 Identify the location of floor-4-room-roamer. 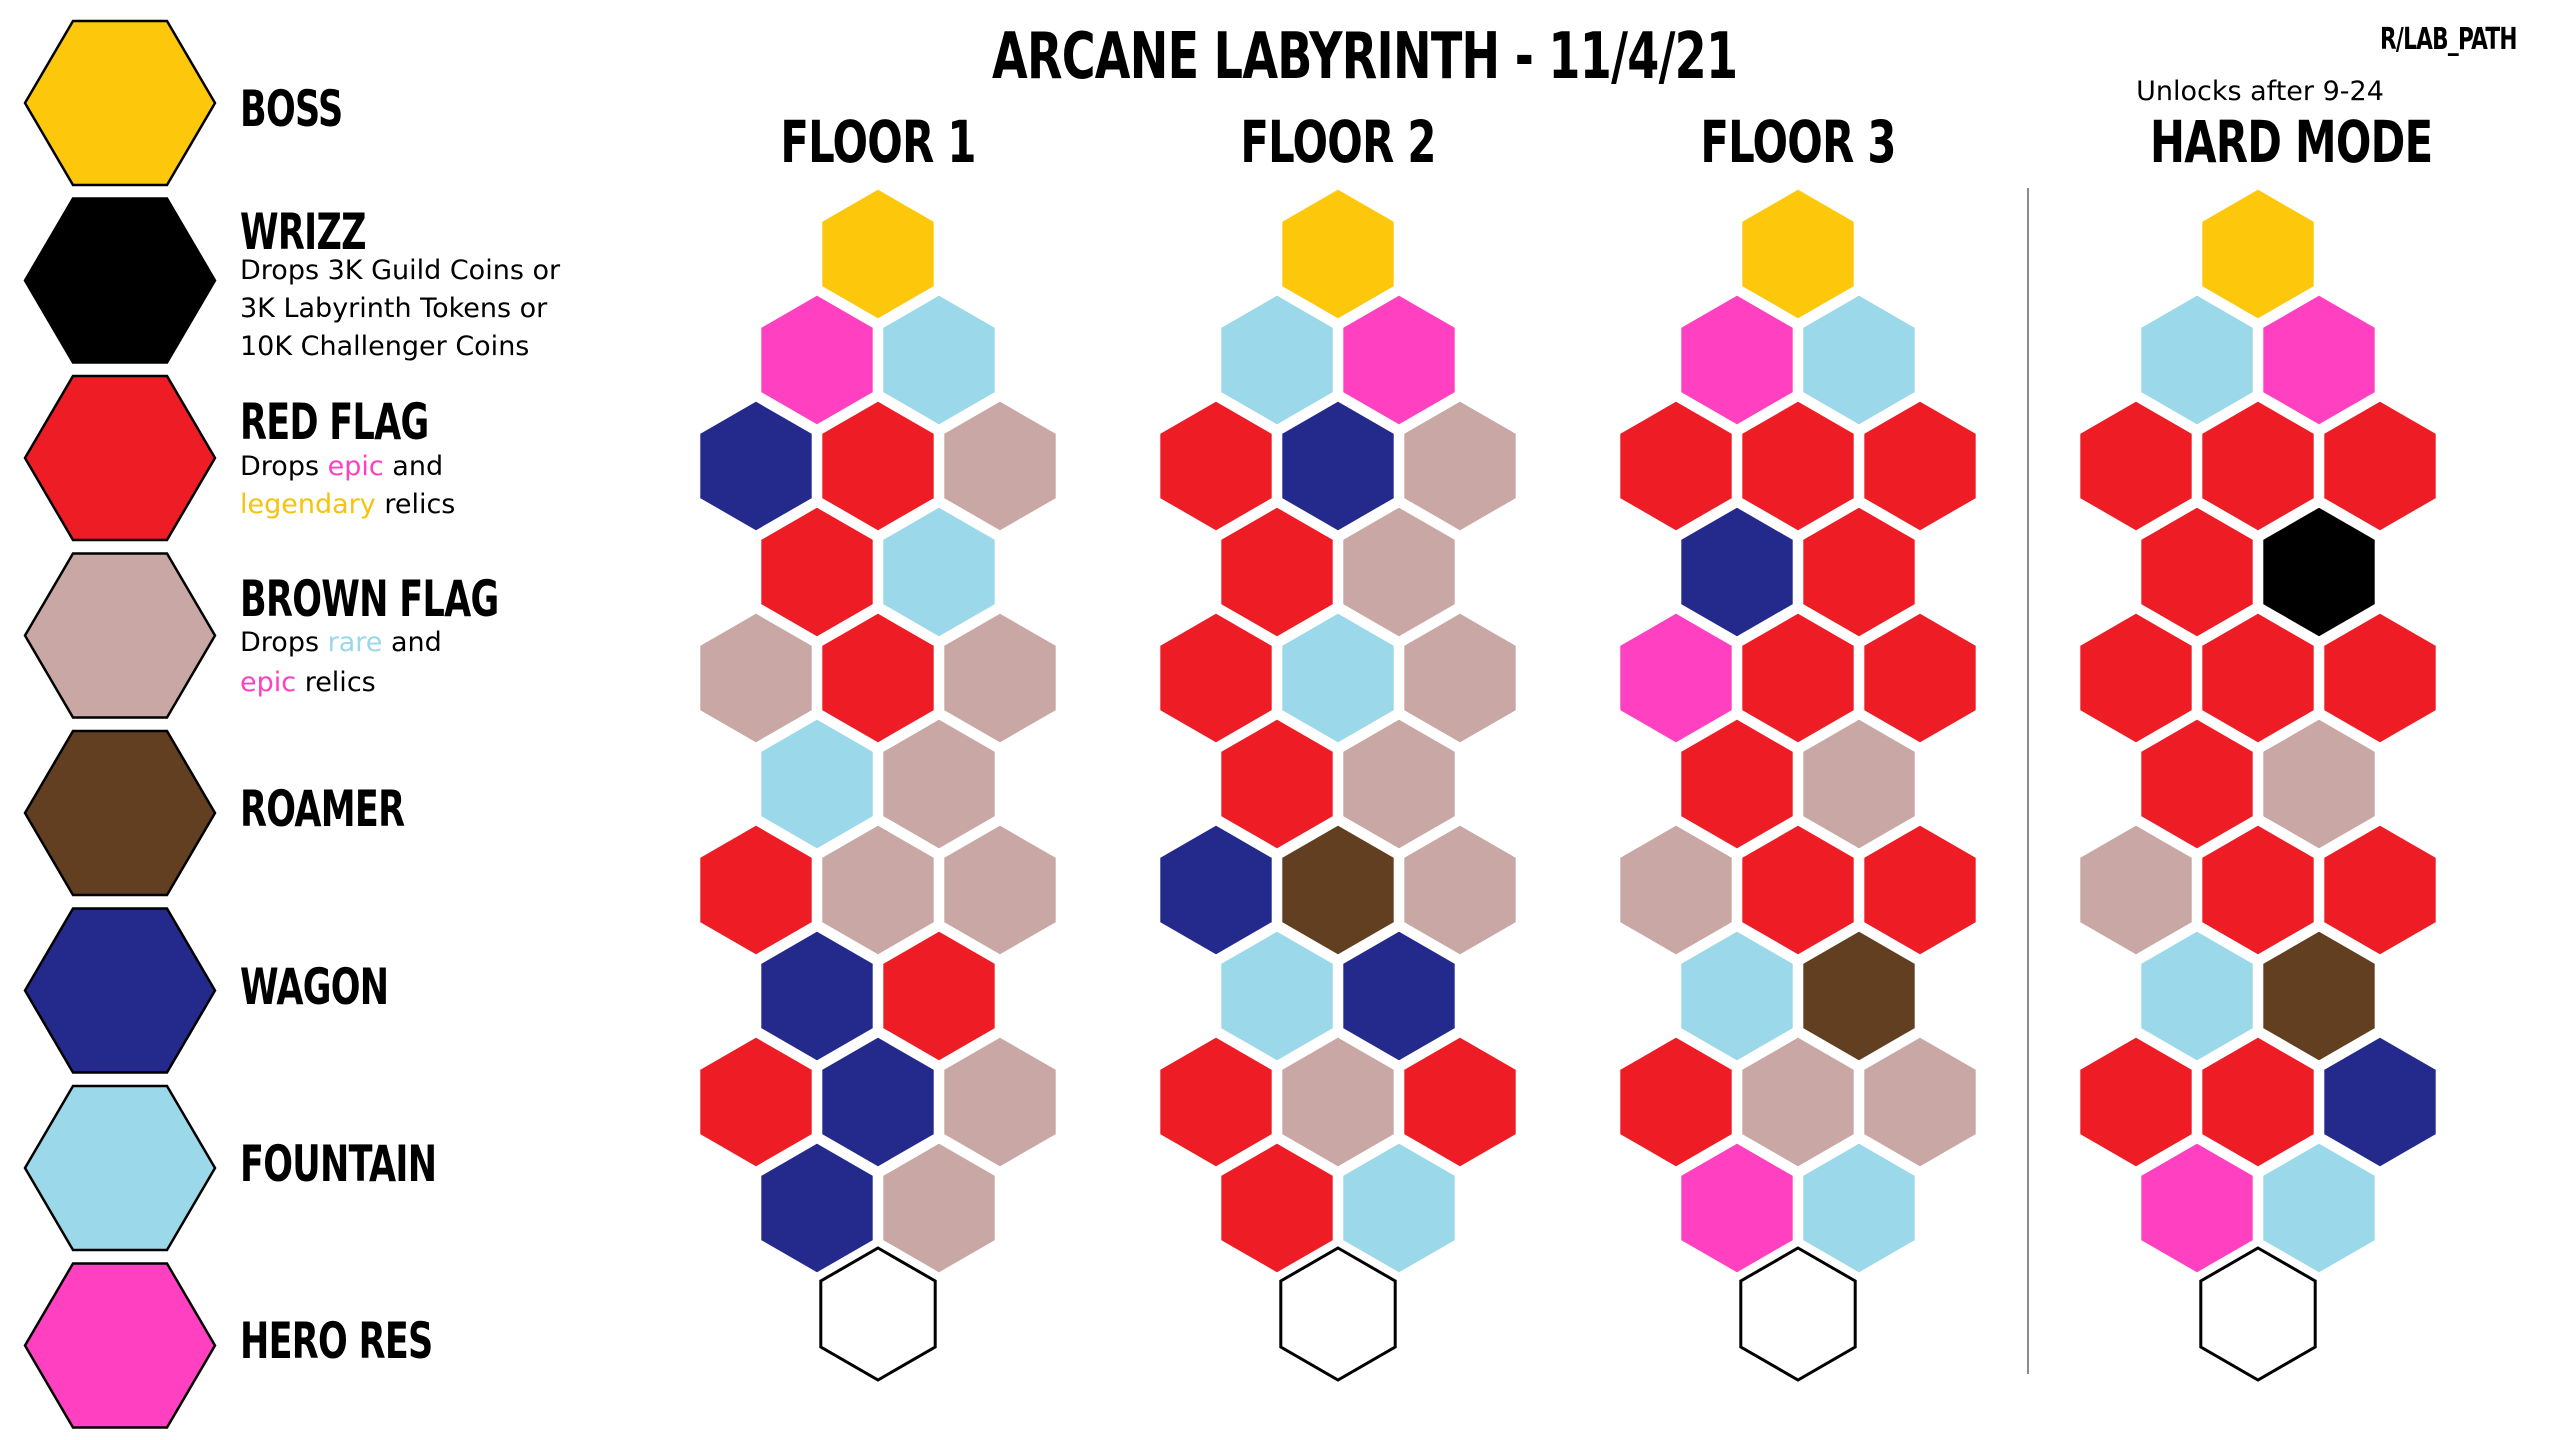
(2319, 996).